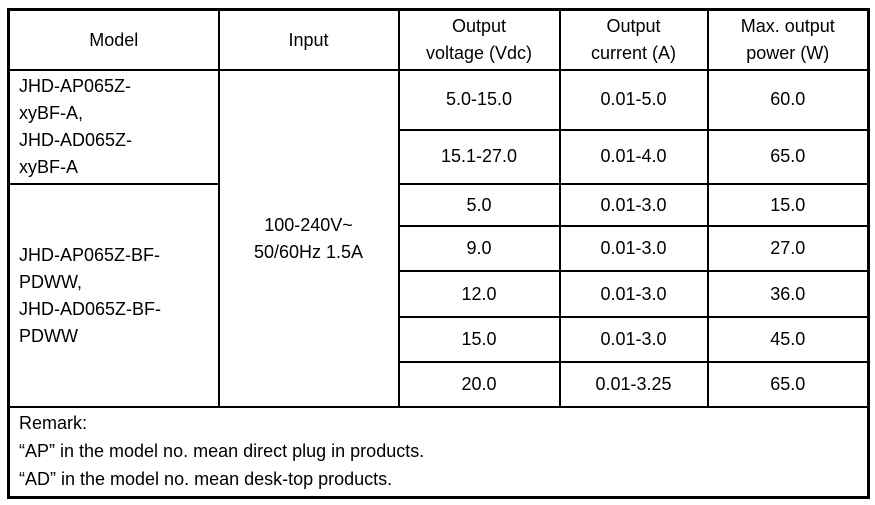 The width and height of the screenshot is (875, 505). I want to click on input-cell: 100-240V~ 50/60Hz 1.5A, so click(308, 238).